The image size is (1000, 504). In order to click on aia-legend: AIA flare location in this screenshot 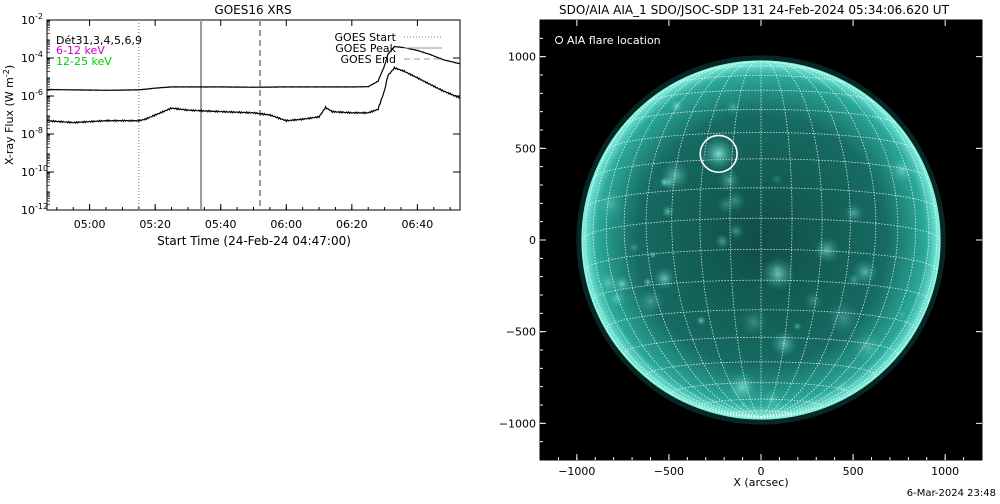, I will do `click(608, 40)`.